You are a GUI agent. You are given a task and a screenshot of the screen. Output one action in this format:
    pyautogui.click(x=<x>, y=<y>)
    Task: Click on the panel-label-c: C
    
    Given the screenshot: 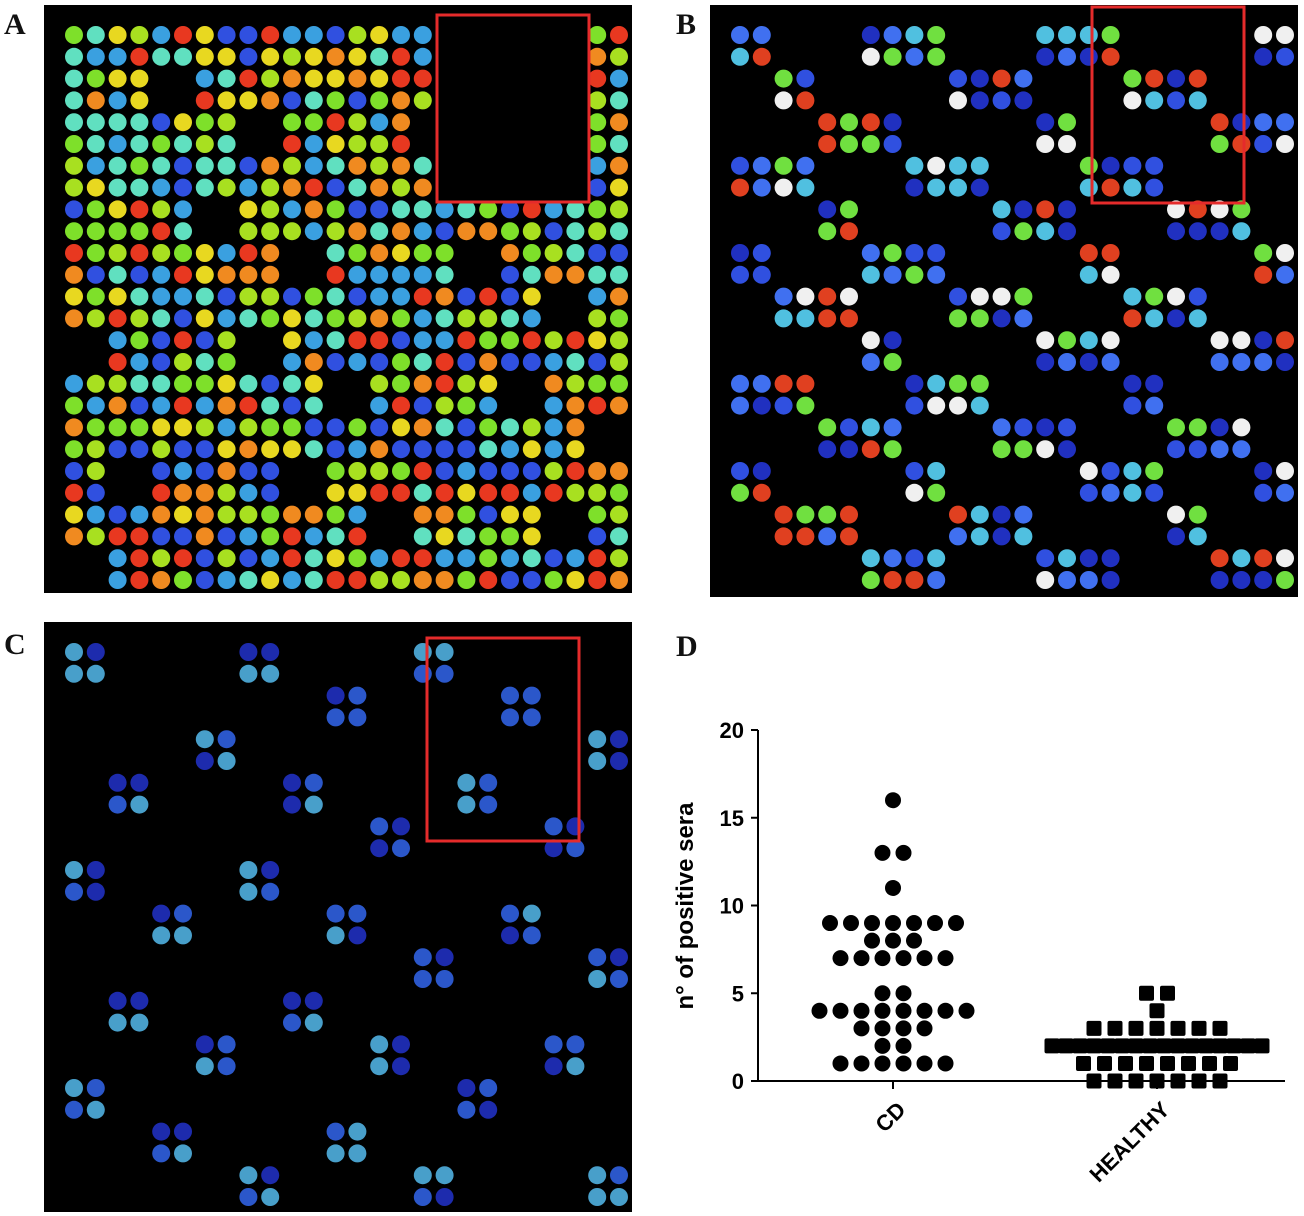 What is the action you would take?
    pyautogui.click(x=15, y=644)
    